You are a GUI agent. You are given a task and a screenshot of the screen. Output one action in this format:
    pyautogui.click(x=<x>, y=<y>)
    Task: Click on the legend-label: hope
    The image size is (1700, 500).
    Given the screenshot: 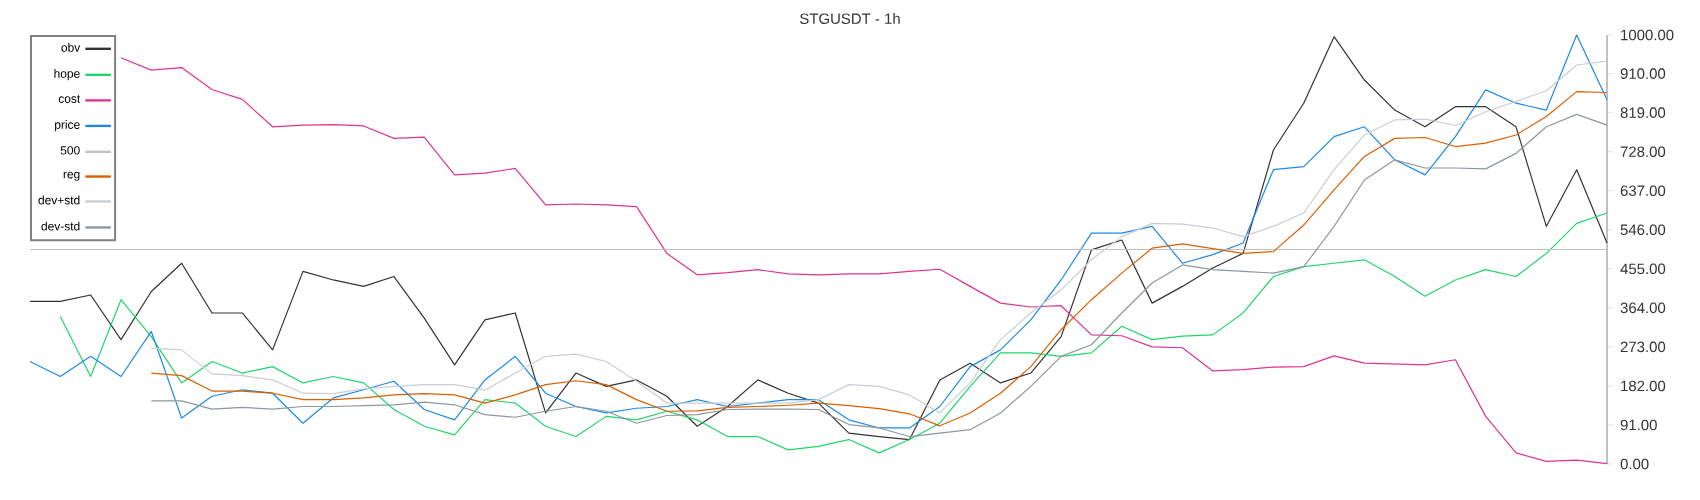 What is the action you would take?
    pyautogui.click(x=67, y=74)
    